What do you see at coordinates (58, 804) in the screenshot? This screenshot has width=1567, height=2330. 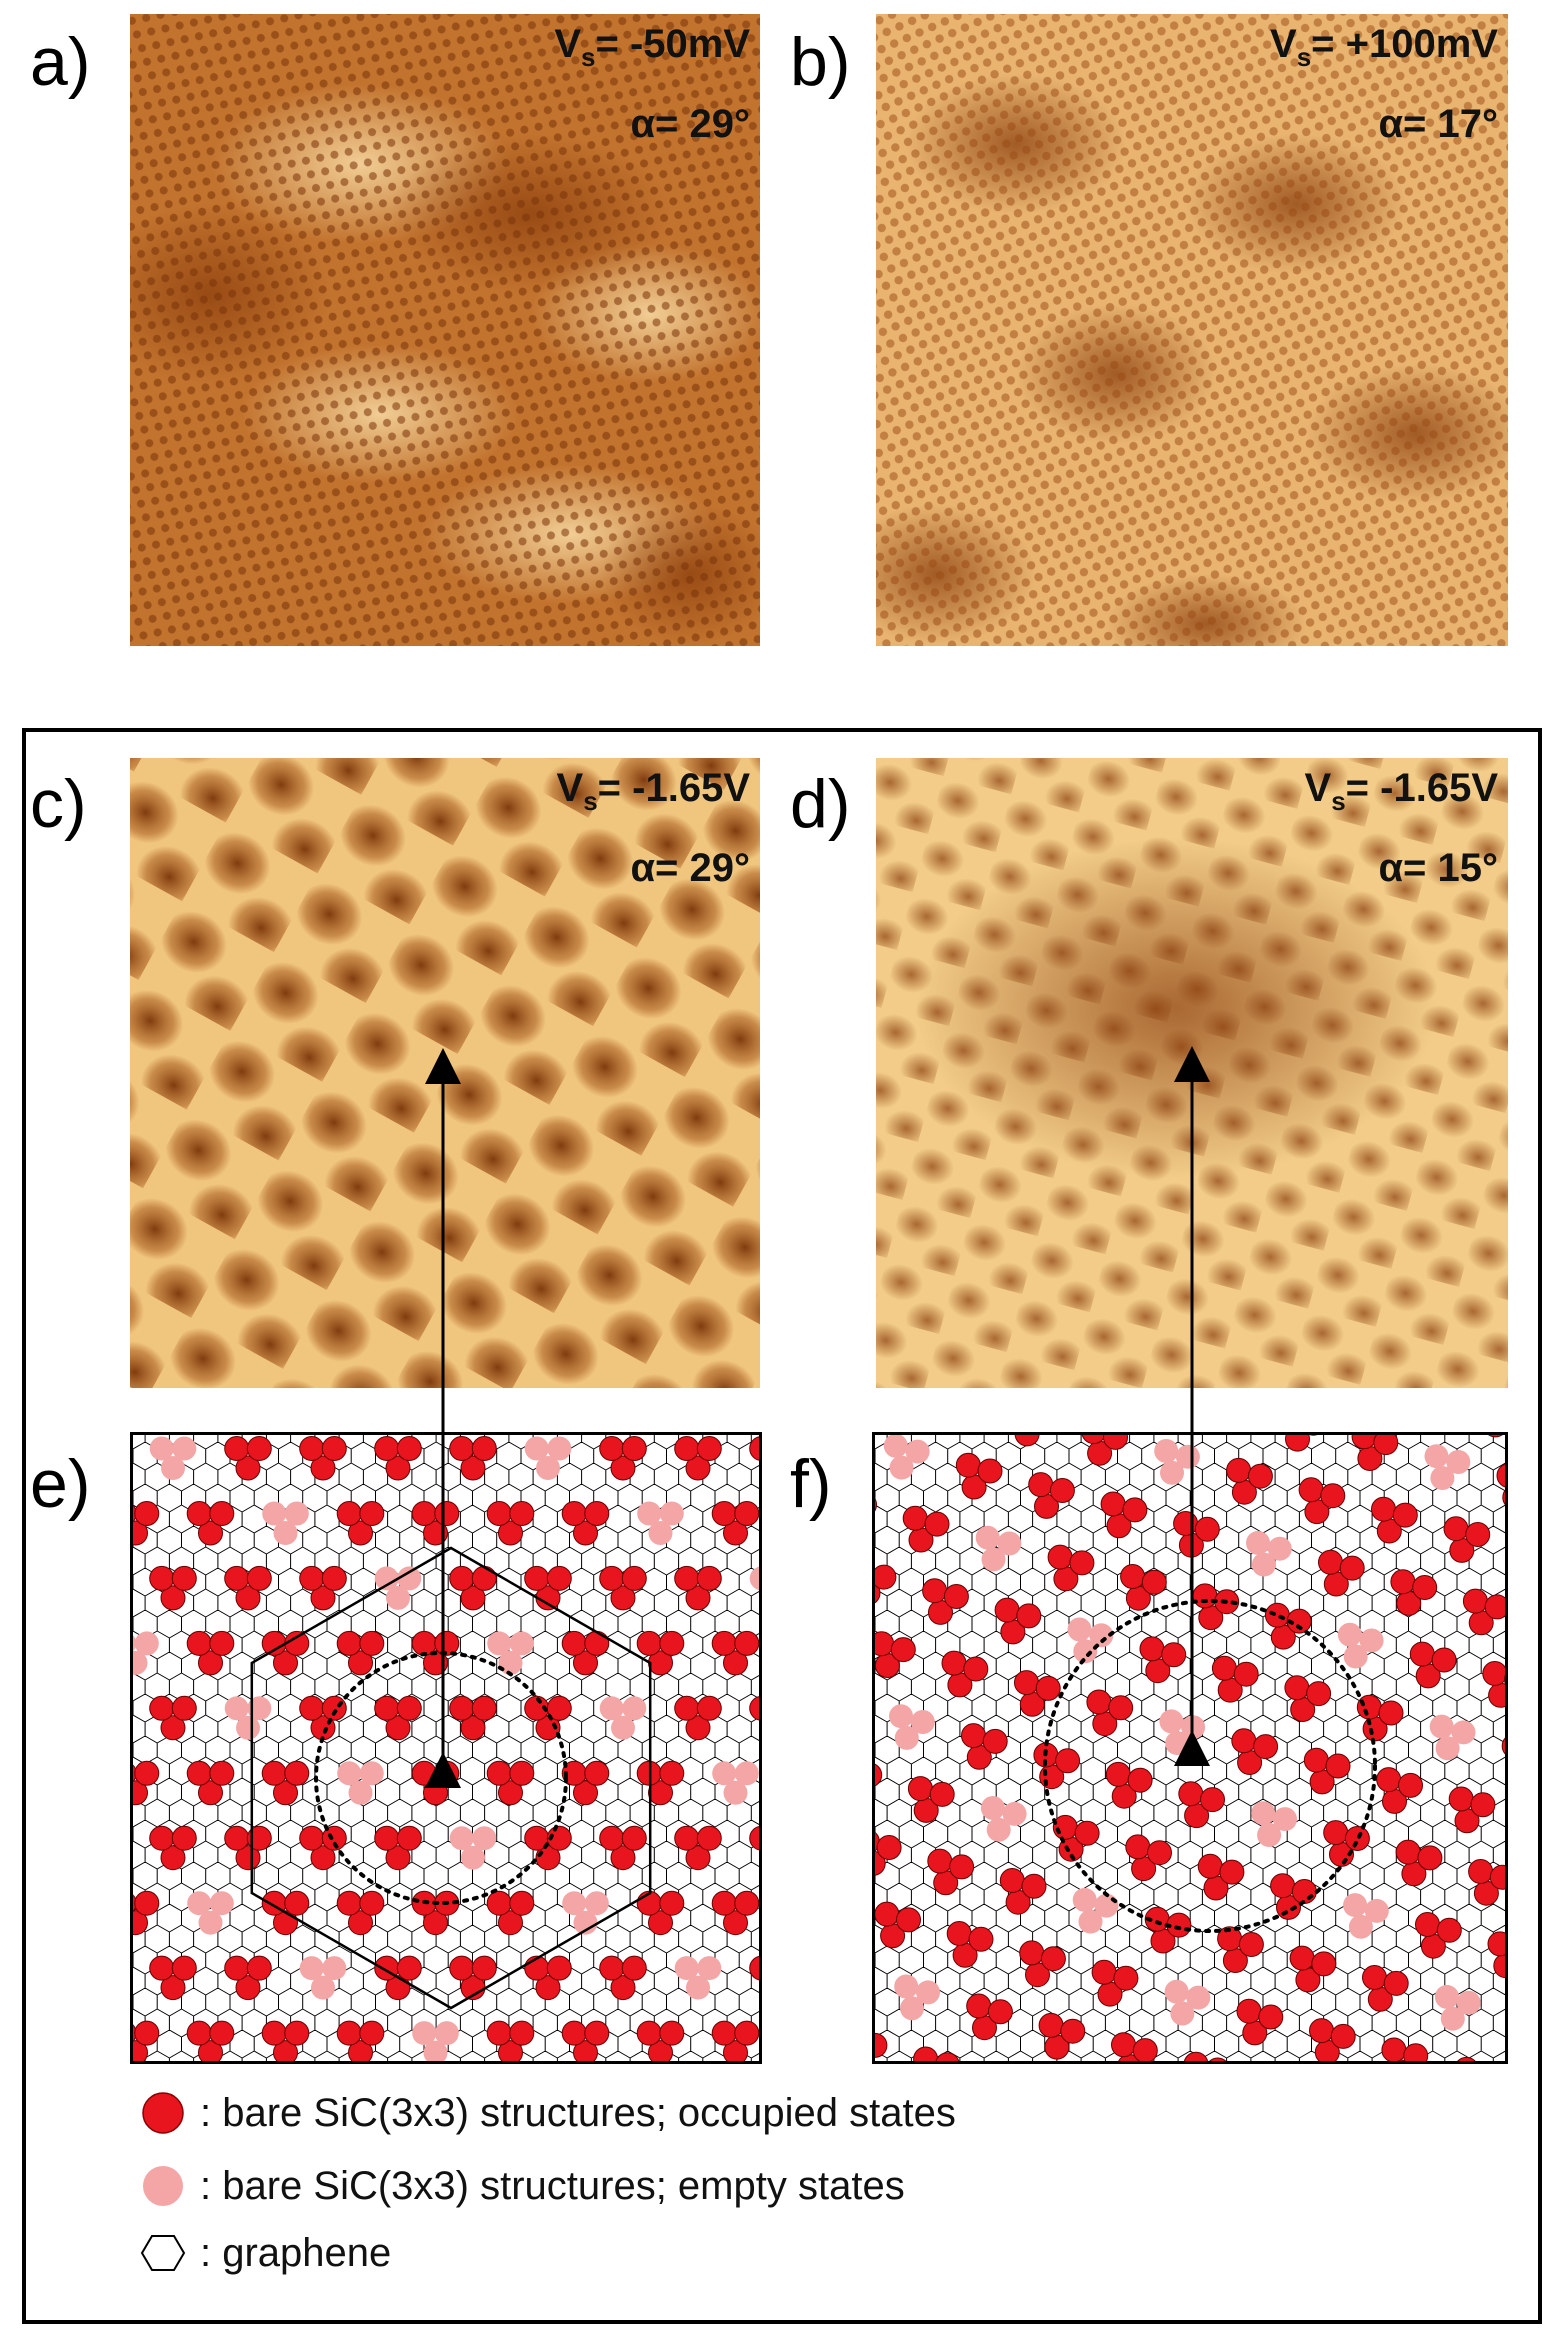 I see `panel-label-c: c)` at bounding box center [58, 804].